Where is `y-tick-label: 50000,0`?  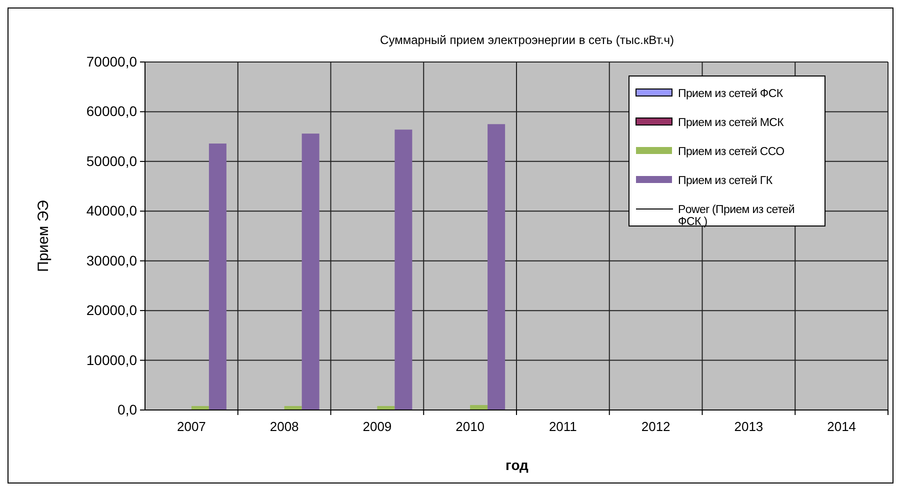 y-tick-label: 50000,0 is located at coordinates (112, 160).